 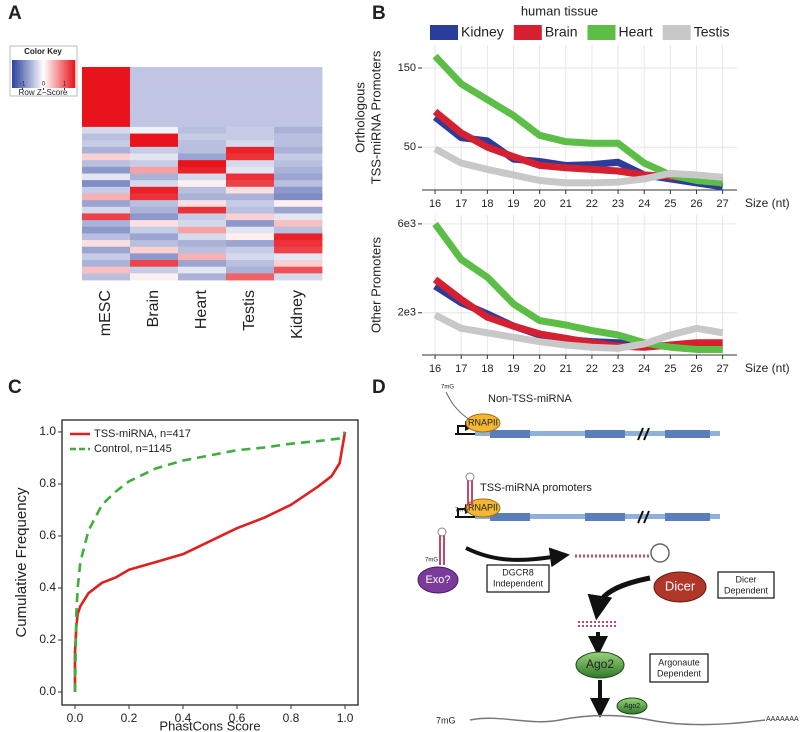 I want to click on key-tick-label: 1, so click(x=65, y=85).